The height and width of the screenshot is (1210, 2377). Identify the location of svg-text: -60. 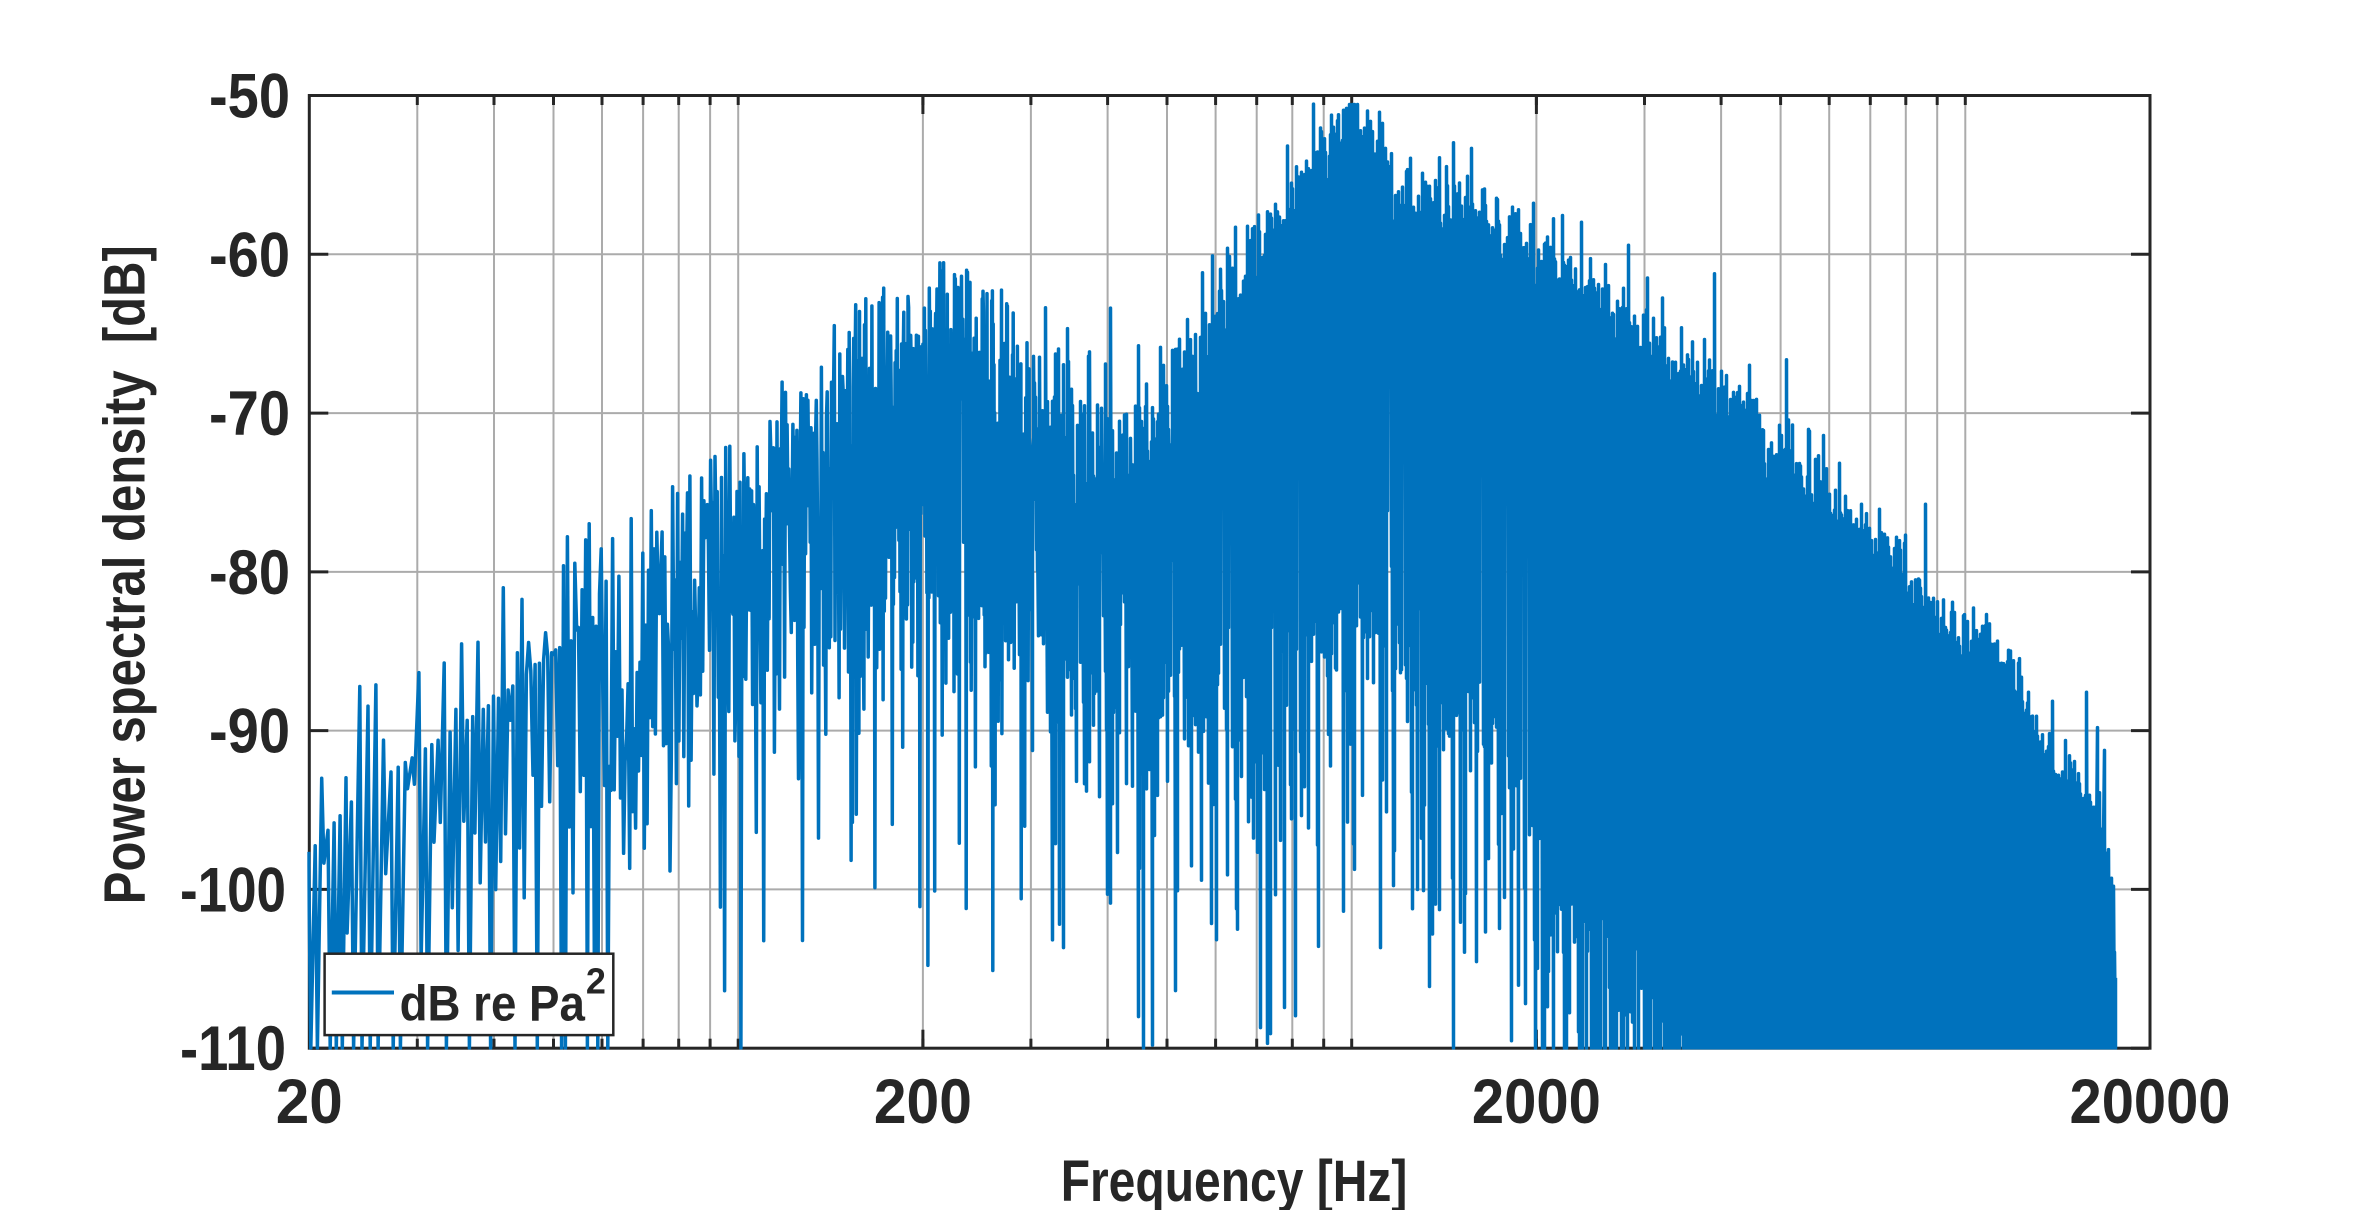
(249, 255).